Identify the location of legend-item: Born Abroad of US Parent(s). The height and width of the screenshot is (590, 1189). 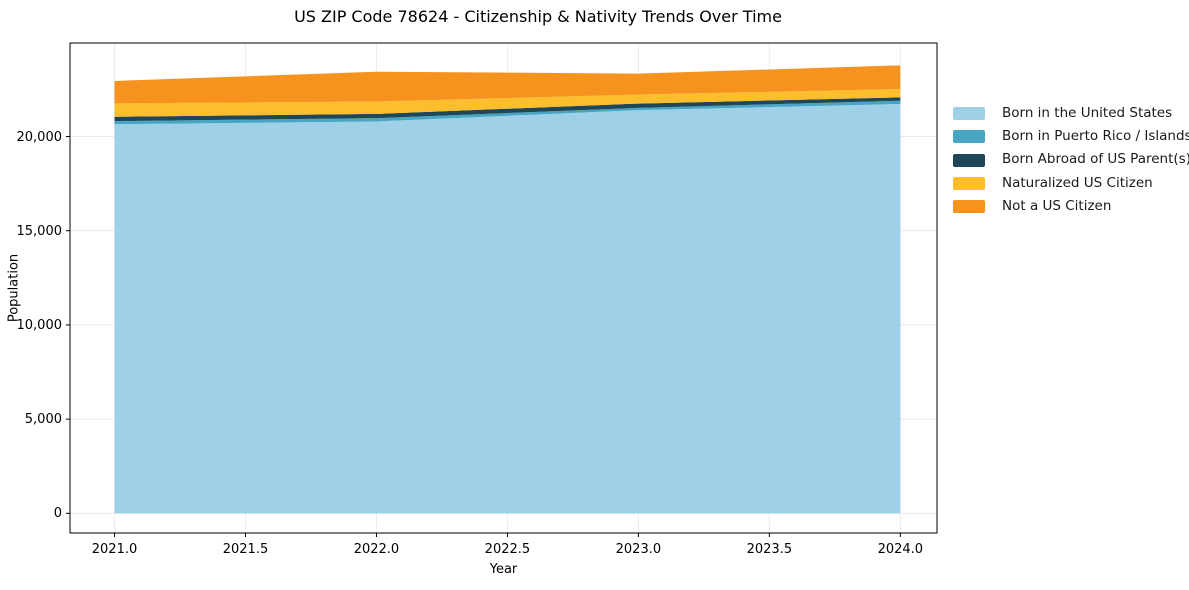
(1071, 160).